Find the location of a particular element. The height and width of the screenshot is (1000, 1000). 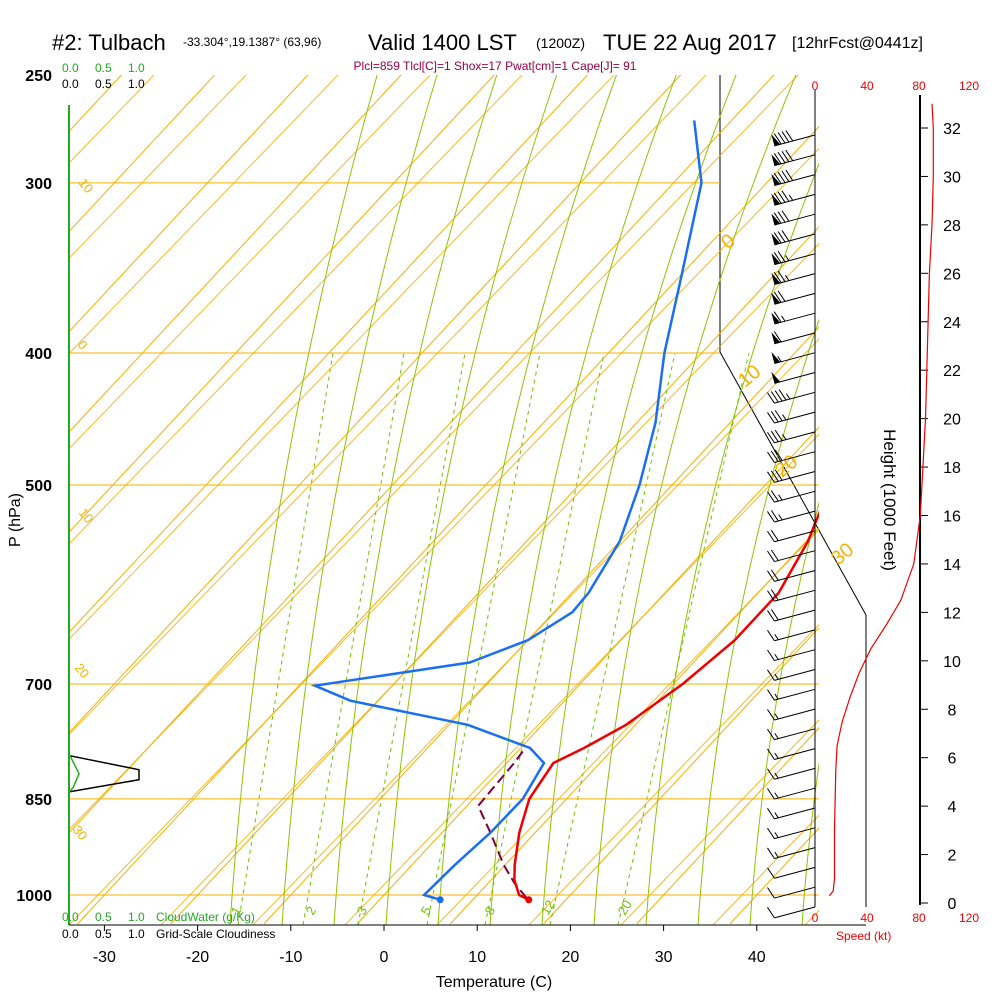

mixing-ratio-label-20: 20 is located at coordinates (625, 907).